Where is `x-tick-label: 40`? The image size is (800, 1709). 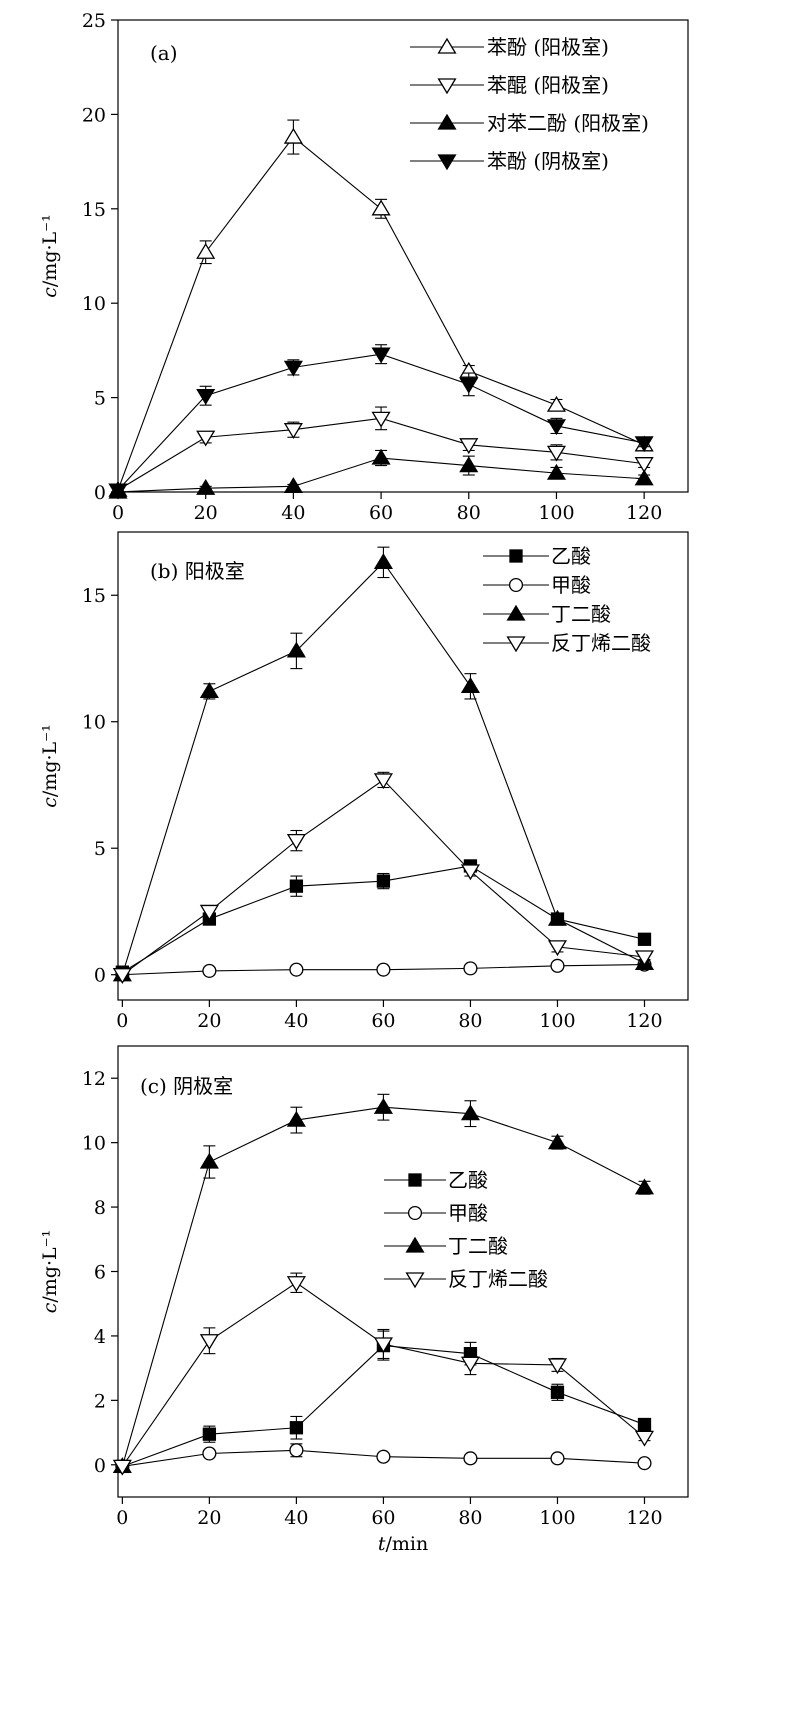
x-tick-label: 40 is located at coordinates (296, 1518).